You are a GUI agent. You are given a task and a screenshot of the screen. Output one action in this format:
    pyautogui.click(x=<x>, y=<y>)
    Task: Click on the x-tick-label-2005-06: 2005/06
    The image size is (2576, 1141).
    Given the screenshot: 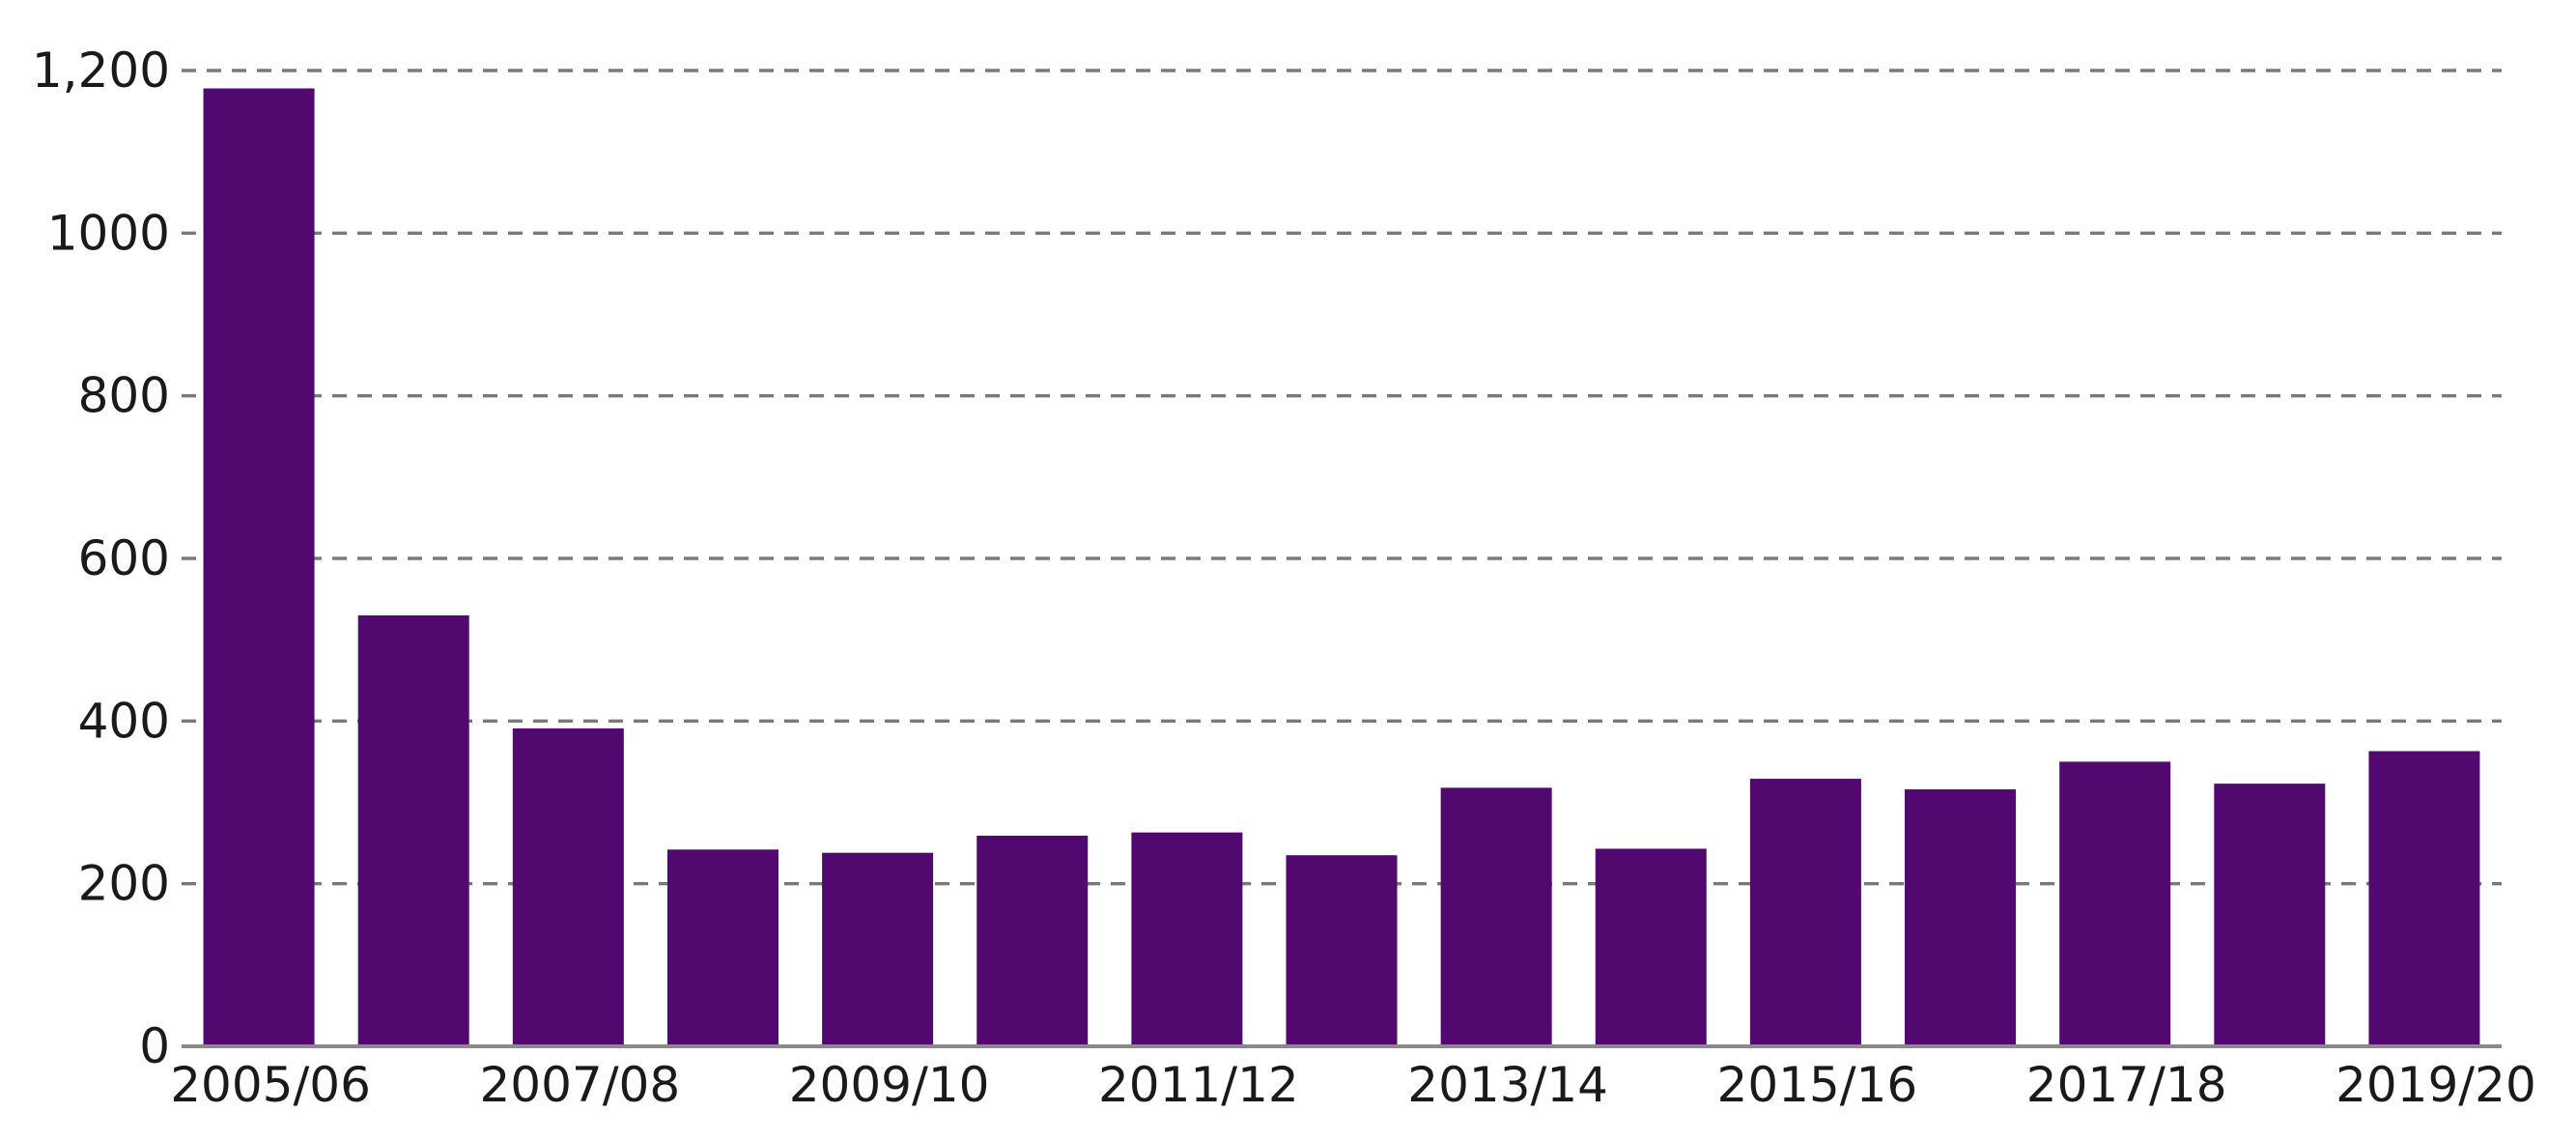 What is the action you would take?
    pyautogui.click(x=270, y=1085)
    